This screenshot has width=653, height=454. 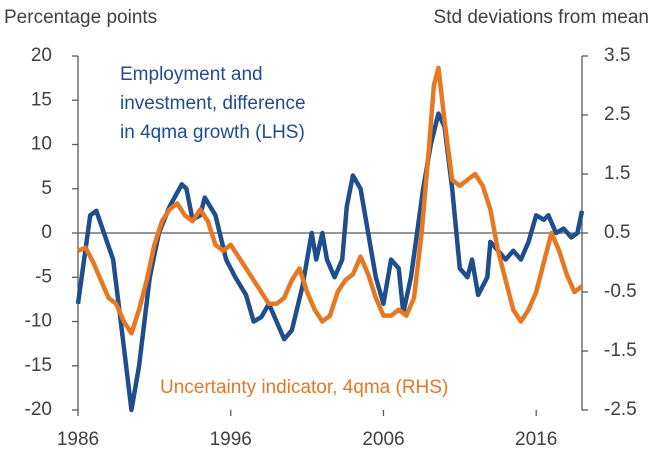 I want to click on y2-tick-label: 0.5, so click(x=617, y=232).